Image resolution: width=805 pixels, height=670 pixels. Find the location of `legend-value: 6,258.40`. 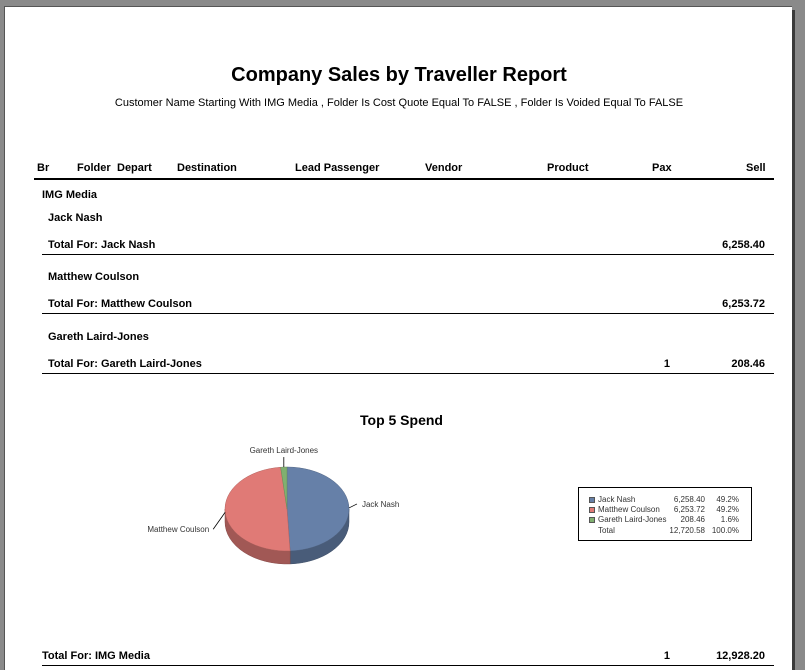

legend-value: 6,258.40 is located at coordinates (689, 499).